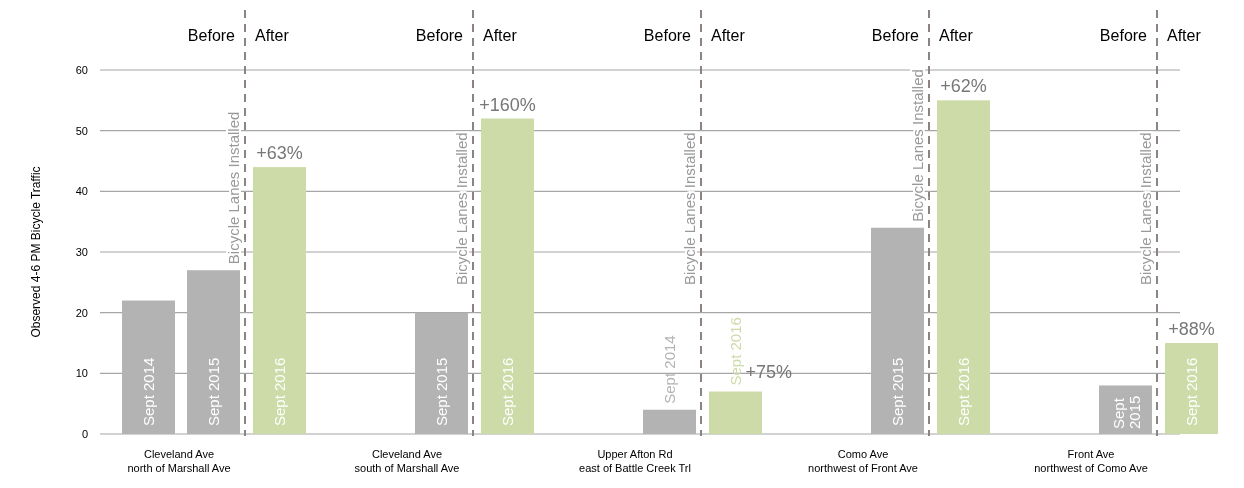 The height and width of the screenshot is (488, 1244). Describe the element at coordinates (81, 252) in the screenshot. I see `y-tick-label: 30` at that location.